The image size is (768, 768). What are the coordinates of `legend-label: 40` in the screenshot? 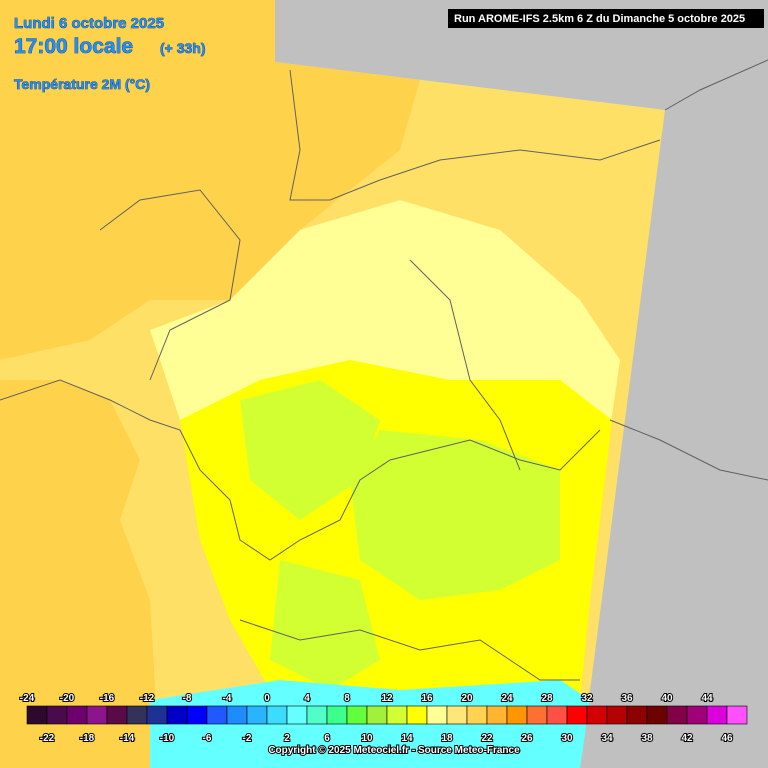 It's located at (667, 698).